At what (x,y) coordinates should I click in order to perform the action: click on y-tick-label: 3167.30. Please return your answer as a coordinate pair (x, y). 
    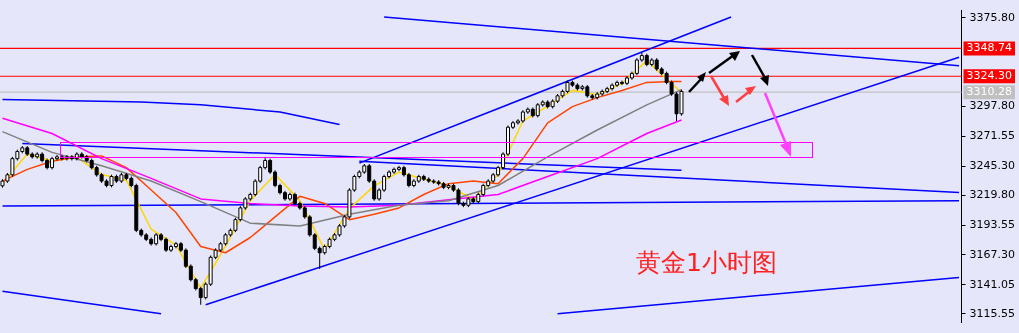
    Looking at the image, I should click on (992, 254).